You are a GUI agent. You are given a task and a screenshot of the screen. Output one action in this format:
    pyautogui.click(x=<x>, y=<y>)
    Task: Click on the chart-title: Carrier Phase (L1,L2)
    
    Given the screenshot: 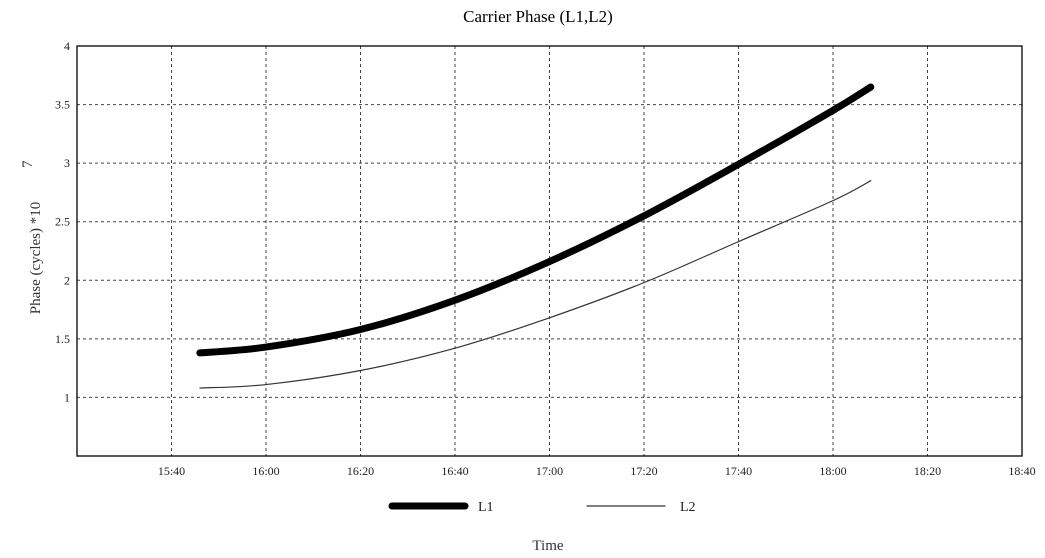 What is the action you would take?
    pyautogui.click(x=538, y=16)
    